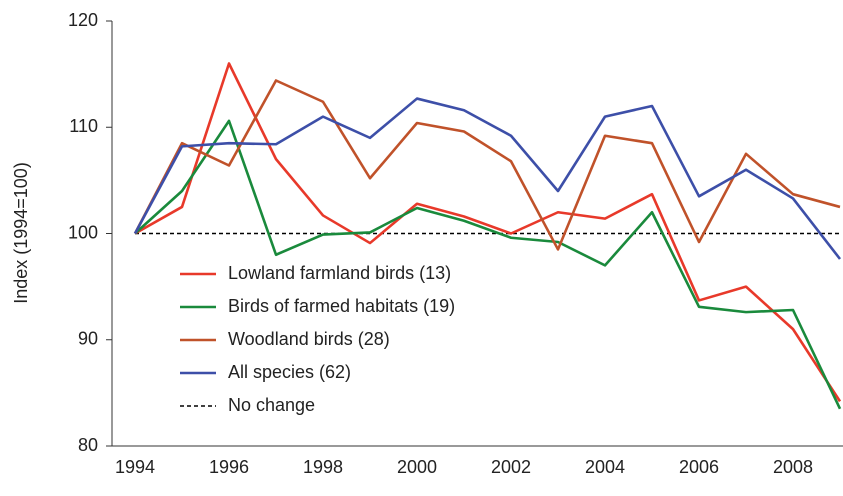 This screenshot has width=843, height=496. Describe the element at coordinates (341, 306) in the screenshot. I see `legend-label: Birds of farmed habitats (19)` at that location.